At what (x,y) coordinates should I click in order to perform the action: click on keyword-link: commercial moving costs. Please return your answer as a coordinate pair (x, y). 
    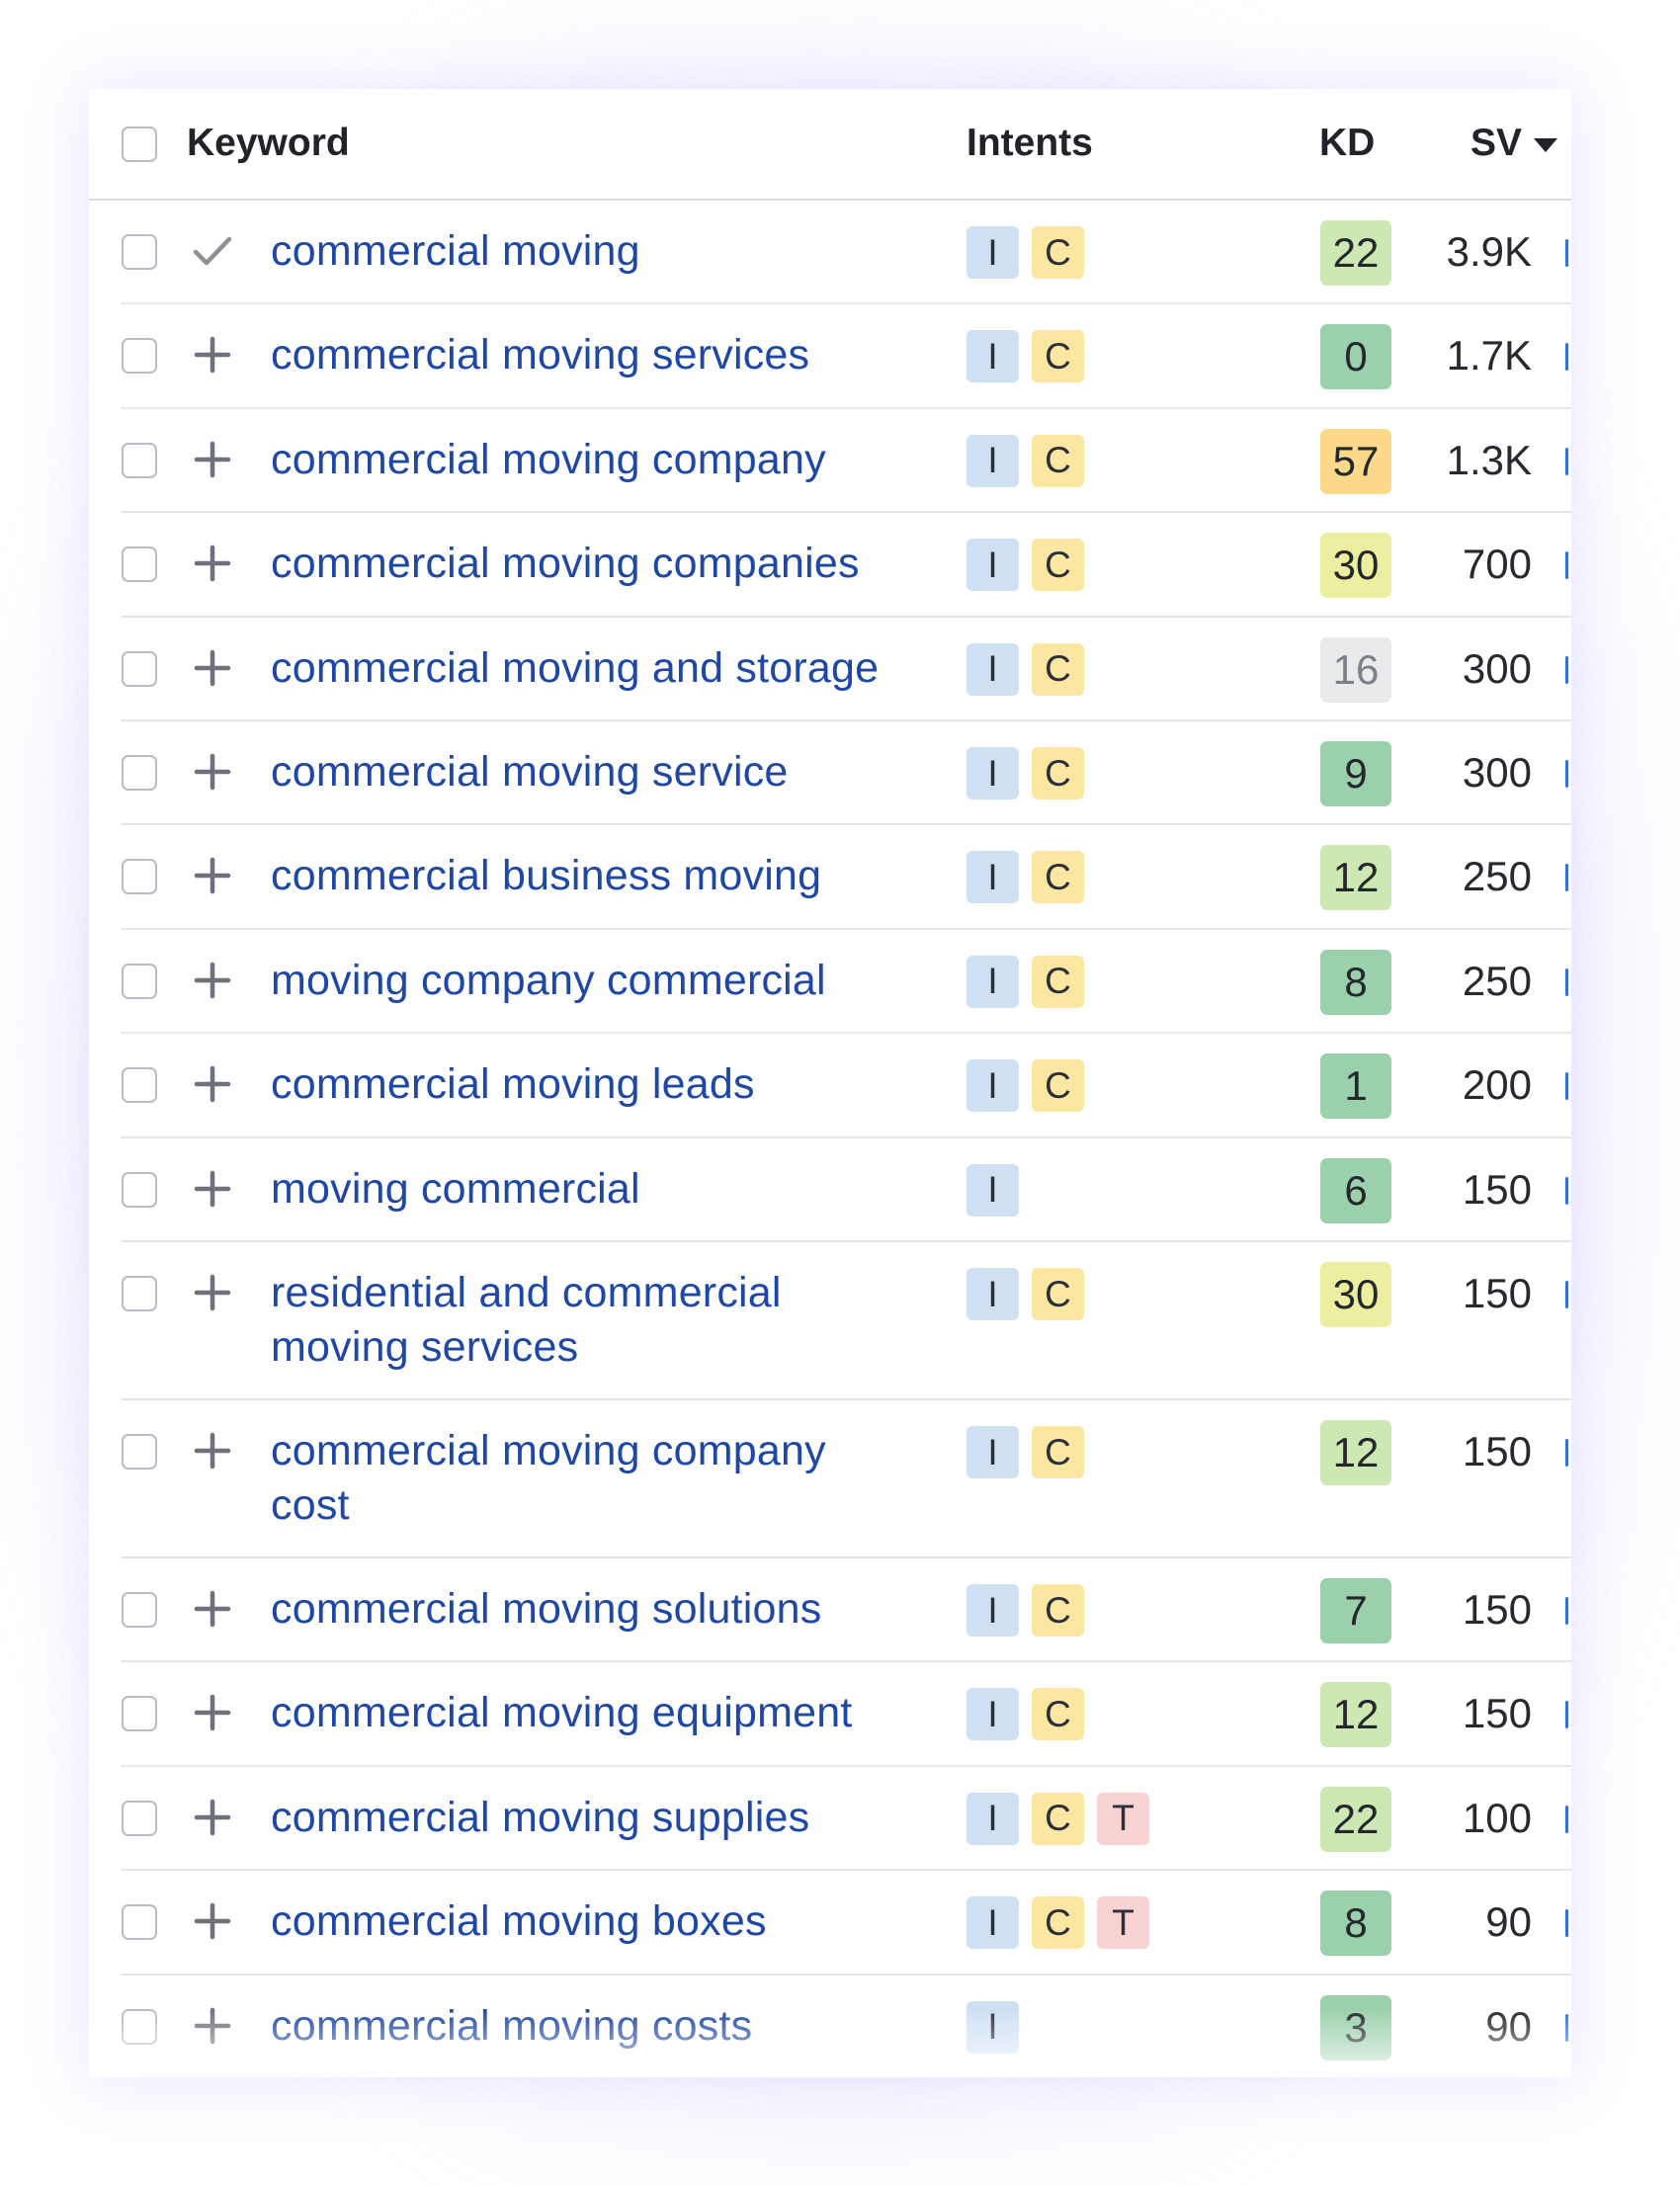
    Looking at the image, I should click on (512, 2025).